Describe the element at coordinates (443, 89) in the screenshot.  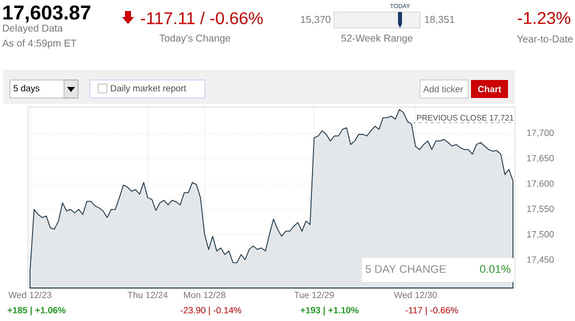
I see `text: Add ticker` at that location.